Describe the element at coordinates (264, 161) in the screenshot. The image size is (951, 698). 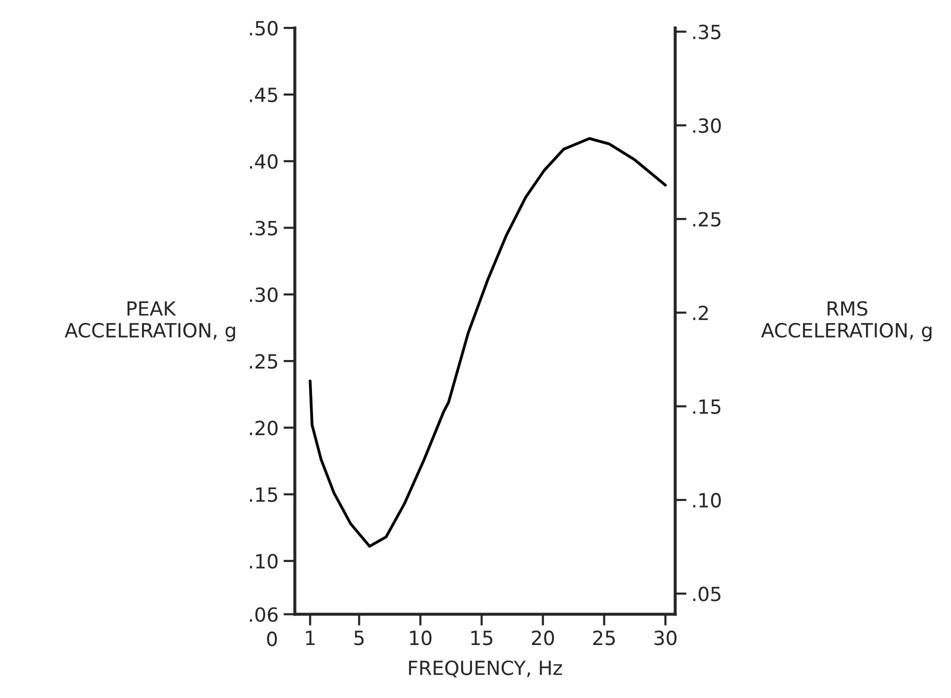
I see `y-tick-label: .40` at that location.